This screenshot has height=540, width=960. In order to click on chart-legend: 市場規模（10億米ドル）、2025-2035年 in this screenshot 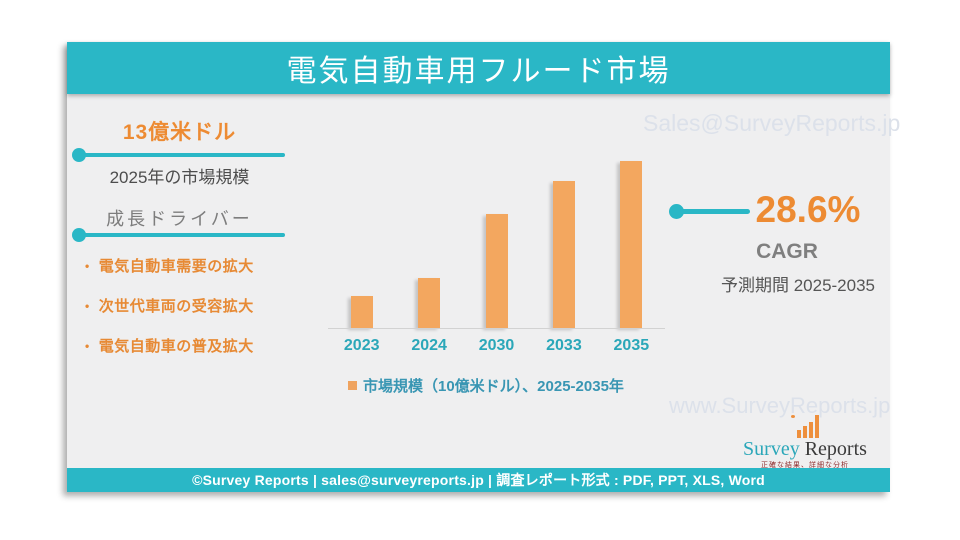, I will do `click(486, 385)`.